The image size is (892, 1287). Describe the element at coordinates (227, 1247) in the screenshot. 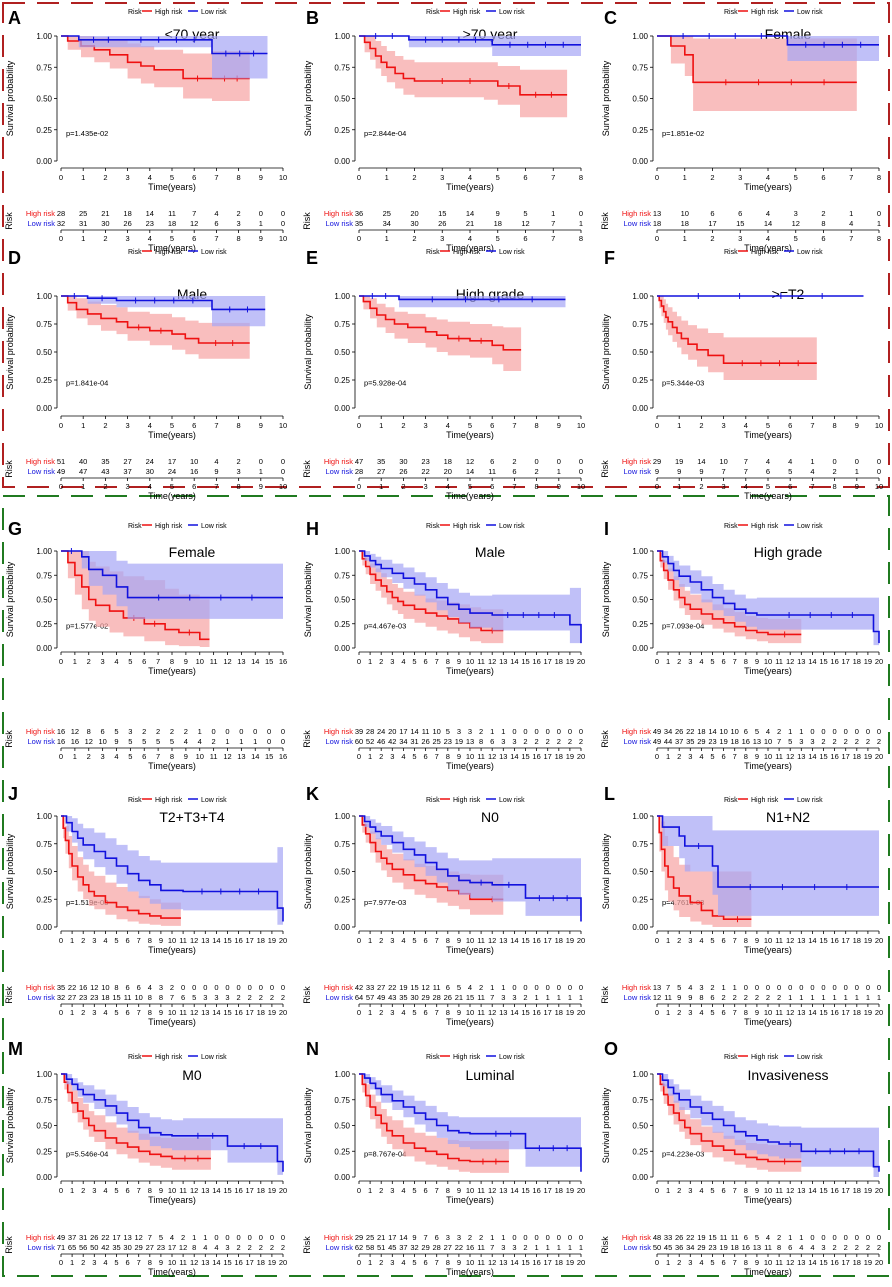

I see `risk-low-count: 3` at that location.